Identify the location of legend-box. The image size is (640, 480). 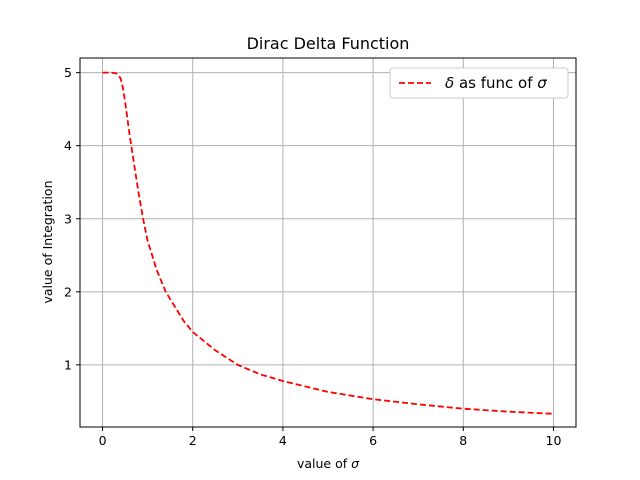
(479, 83).